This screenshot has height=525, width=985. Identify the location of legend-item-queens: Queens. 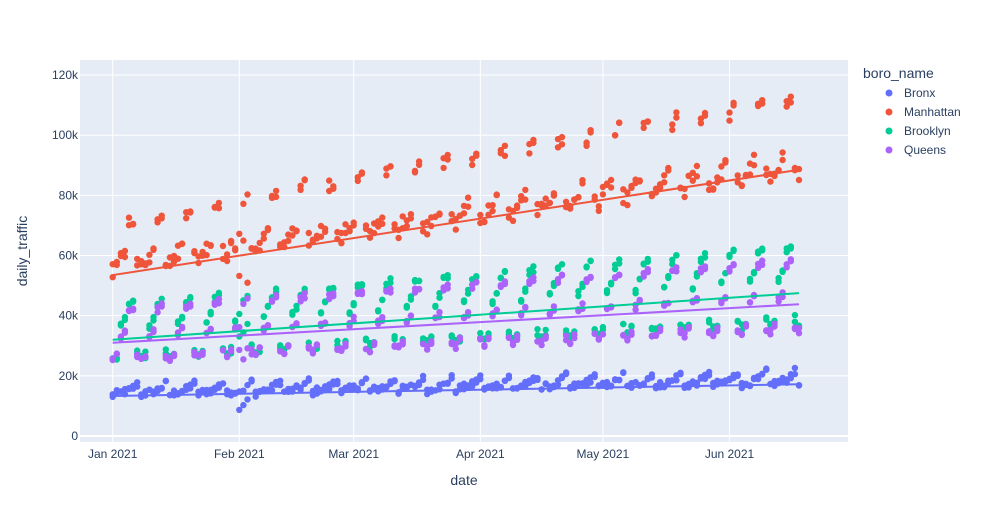
(916, 150).